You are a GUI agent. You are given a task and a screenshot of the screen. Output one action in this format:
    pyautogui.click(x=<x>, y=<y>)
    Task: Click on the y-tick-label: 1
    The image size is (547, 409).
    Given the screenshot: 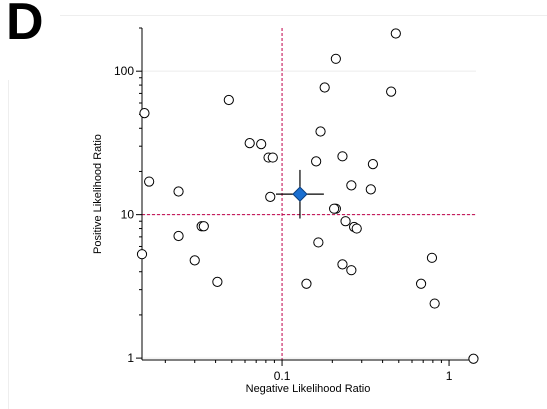 What is the action you would take?
    pyautogui.click(x=130, y=358)
    